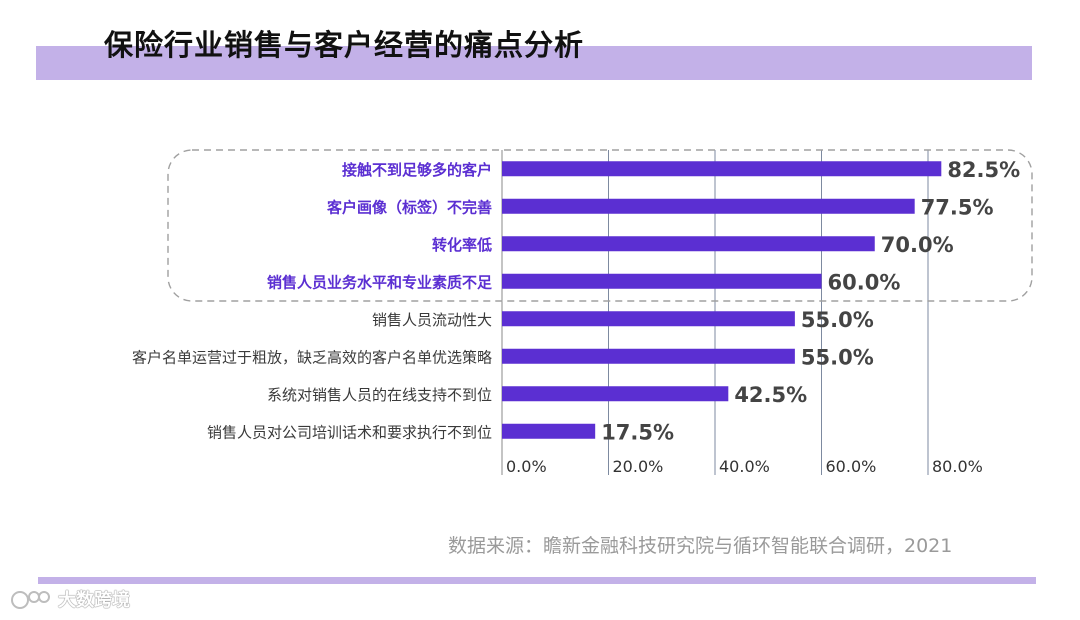  Describe the element at coordinates (638, 466) in the screenshot. I see `x-tick-label: 20.0%` at that location.